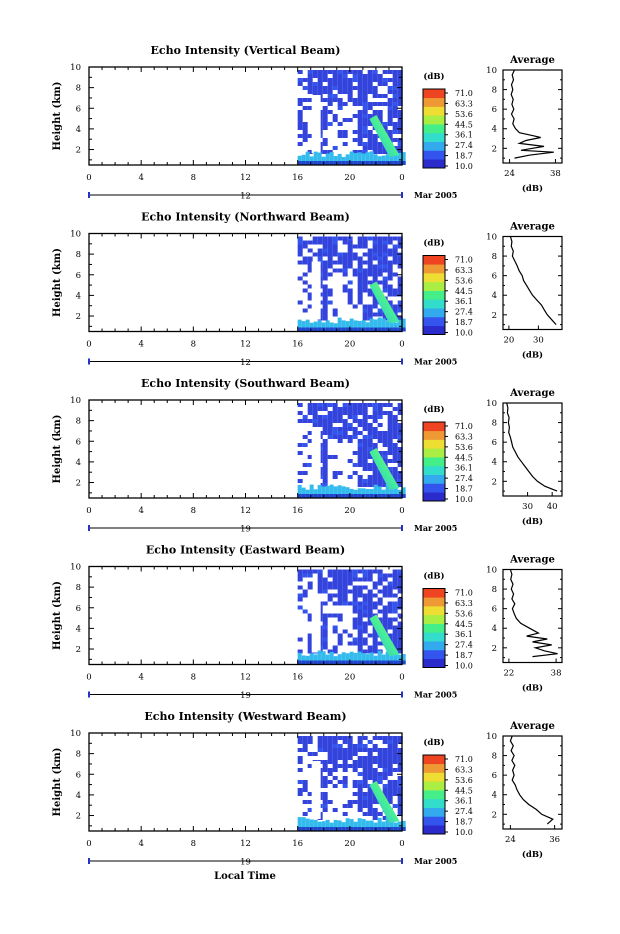 This screenshot has height=934, width=620. Describe the element at coordinates (494, 629) in the screenshot. I see `avg-y-tick-label: 4` at that location.